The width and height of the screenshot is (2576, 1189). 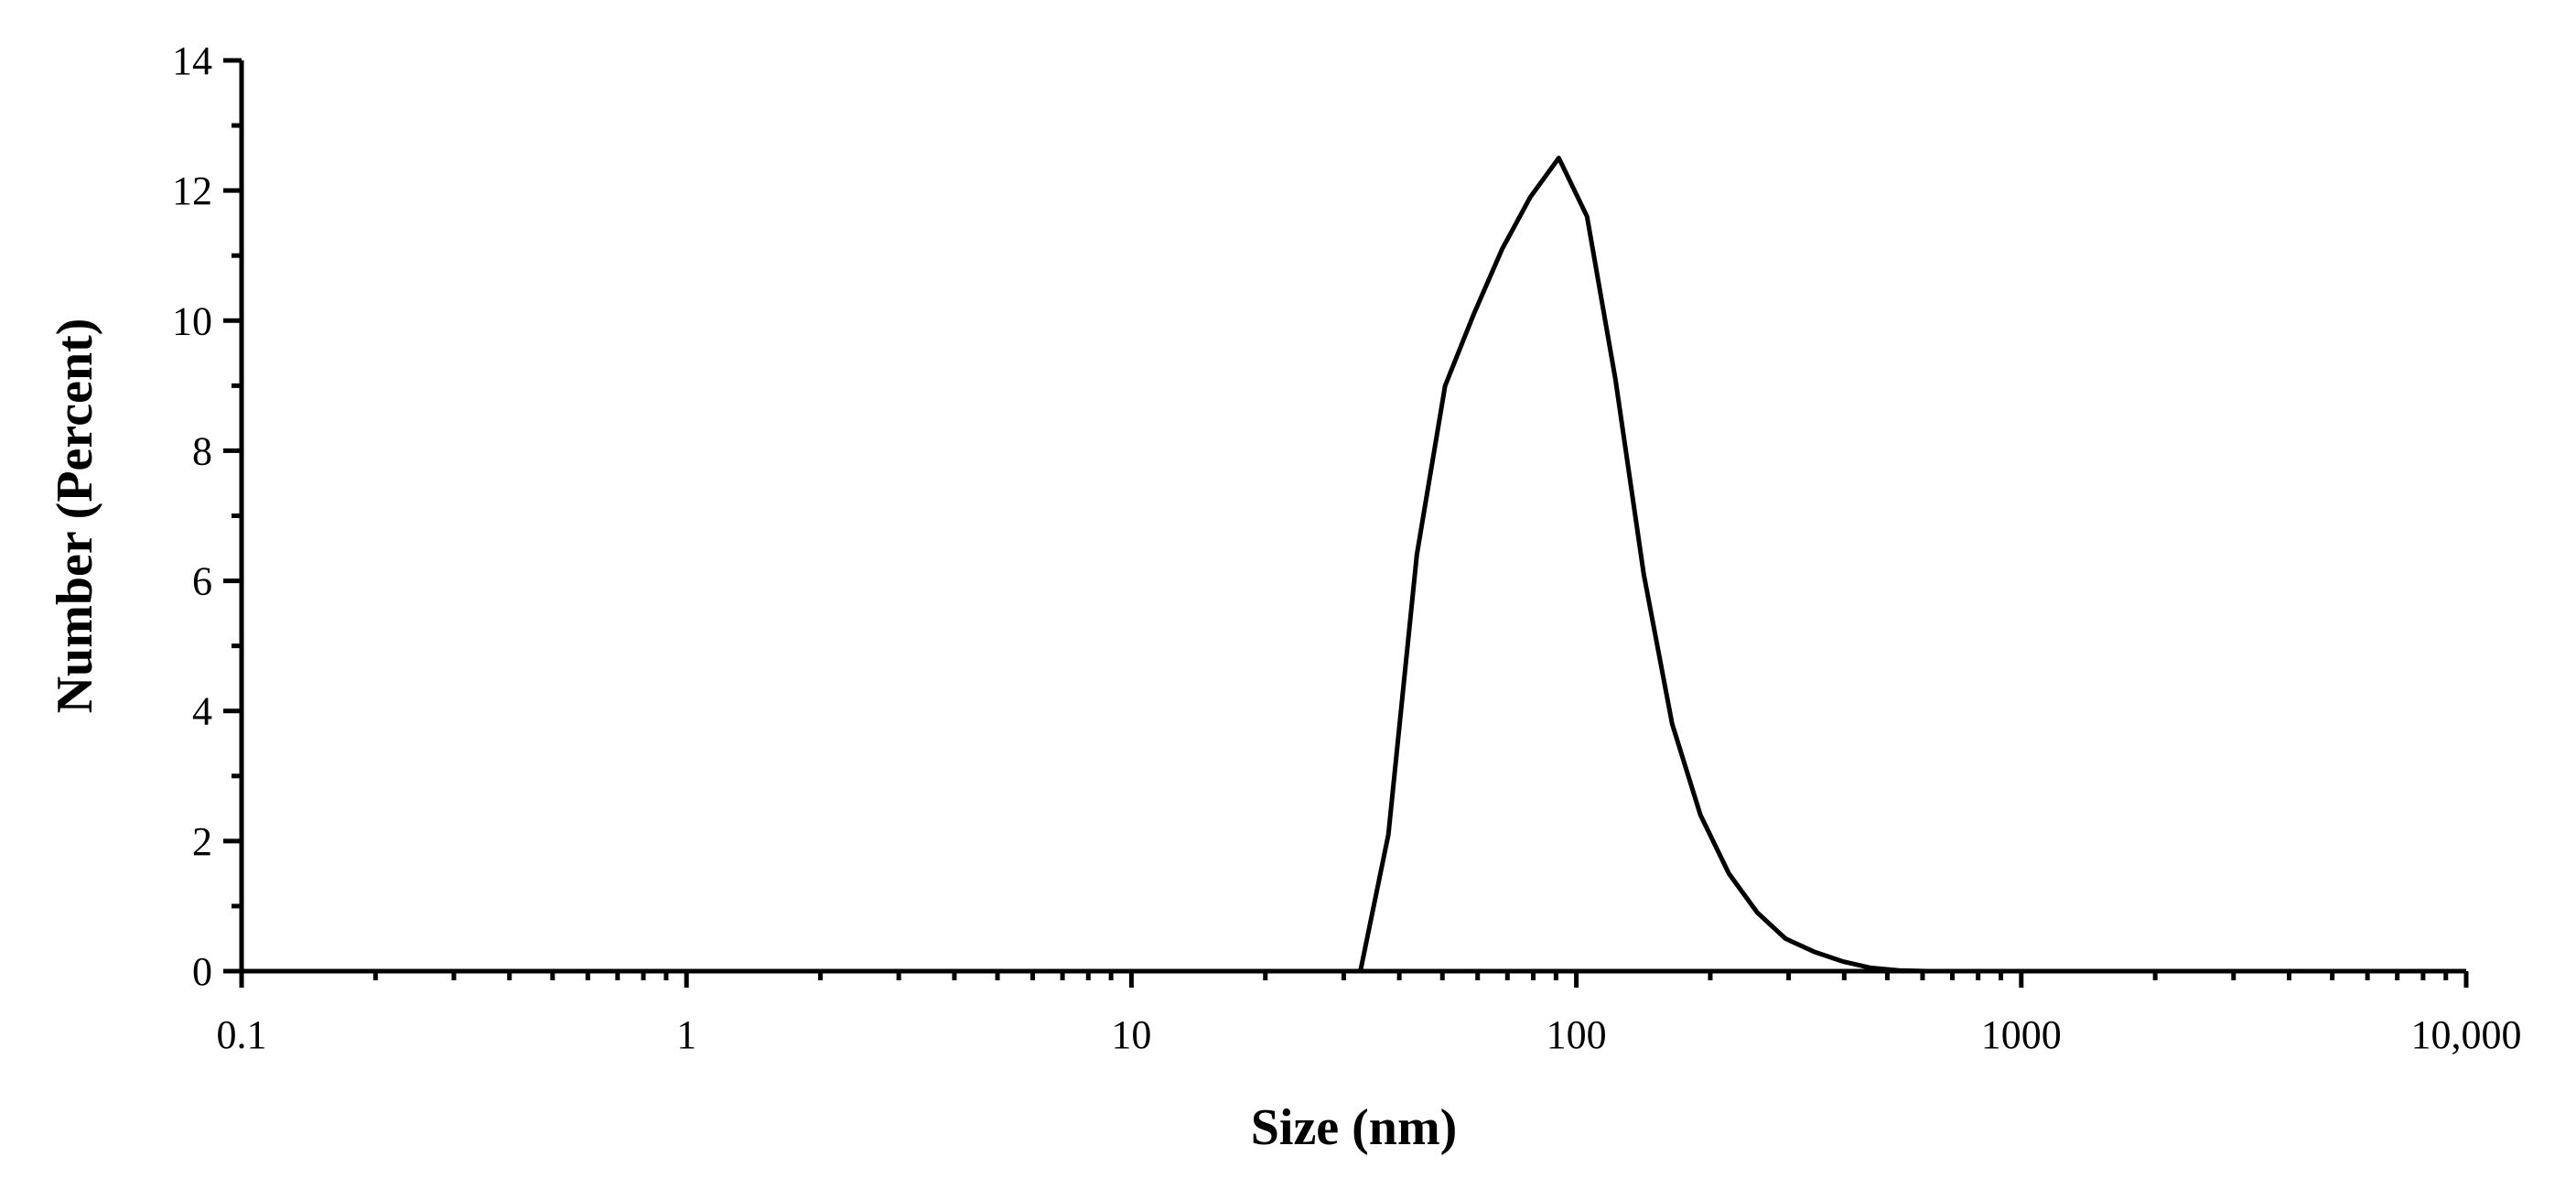 What do you see at coordinates (192, 60) in the screenshot?
I see `y-tick-label: 14` at bounding box center [192, 60].